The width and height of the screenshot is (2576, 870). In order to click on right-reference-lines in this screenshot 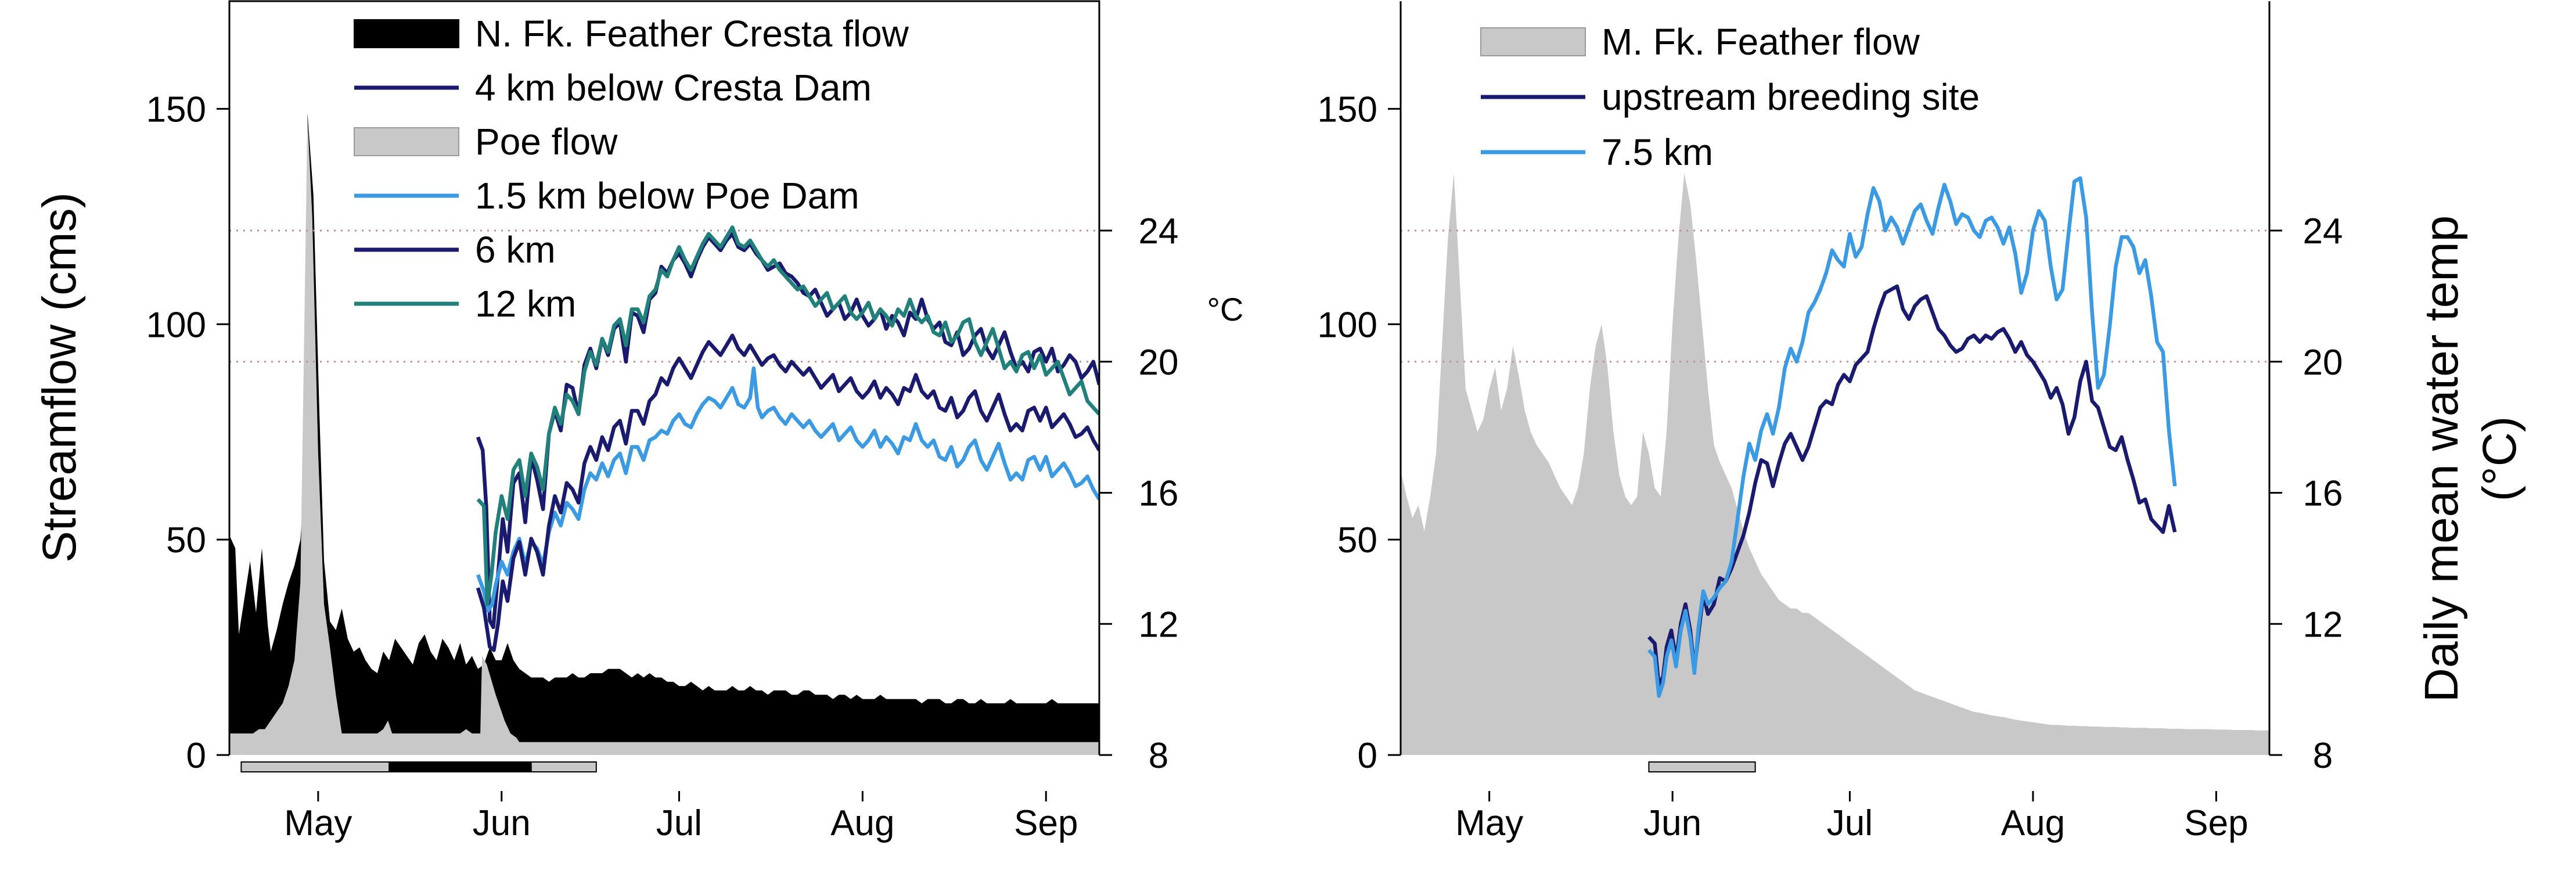, I will do `click(1835, 296)`.